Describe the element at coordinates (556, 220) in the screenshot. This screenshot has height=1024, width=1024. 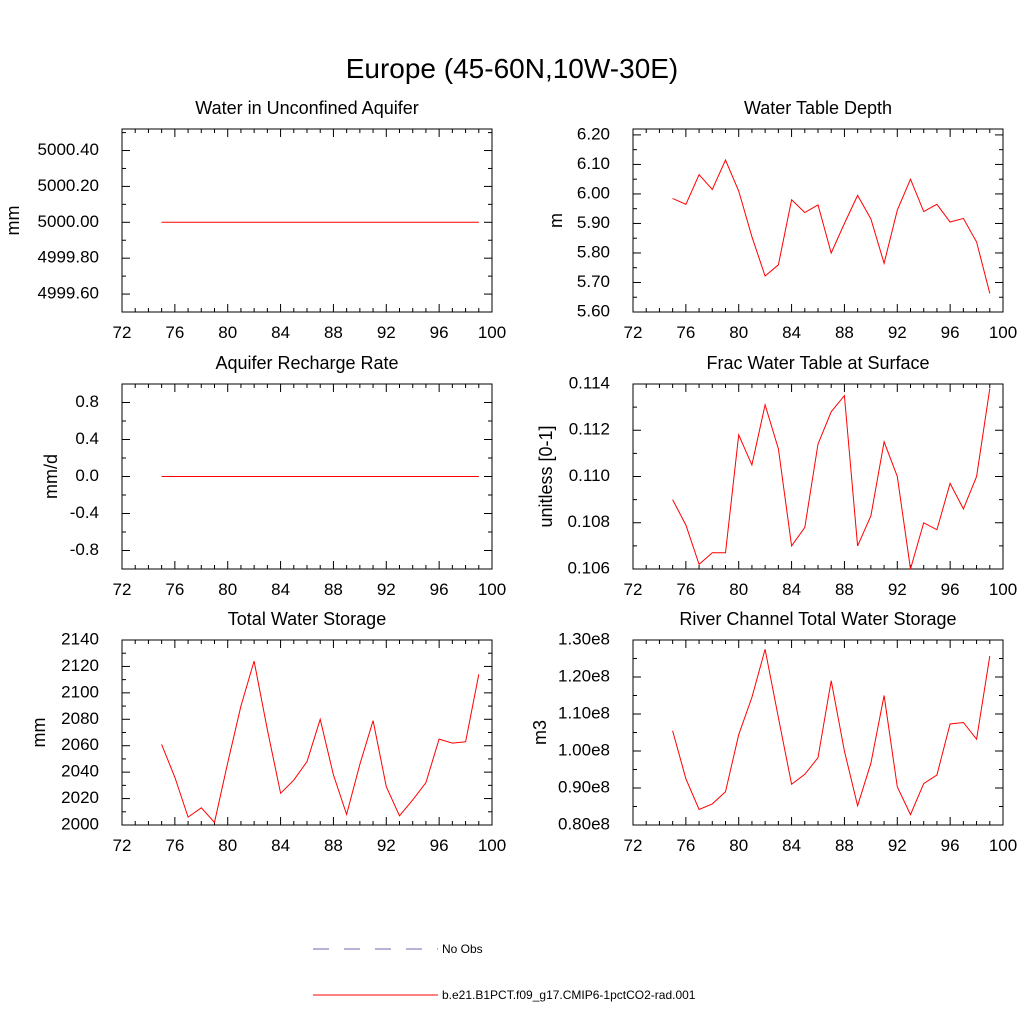
I see `y-axis-label: m` at that location.